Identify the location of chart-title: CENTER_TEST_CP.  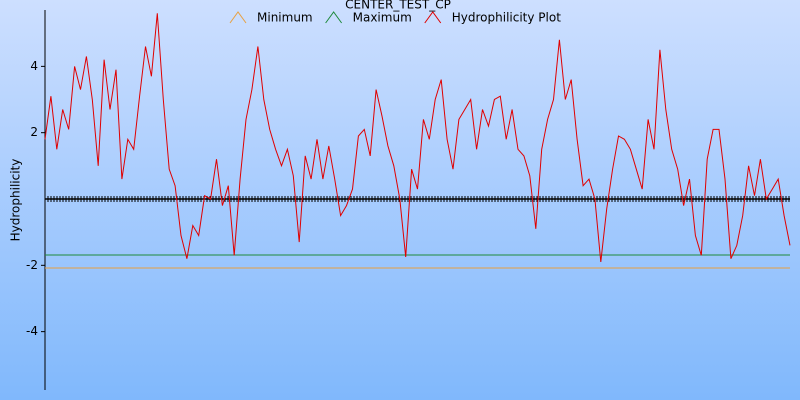
(398, 6).